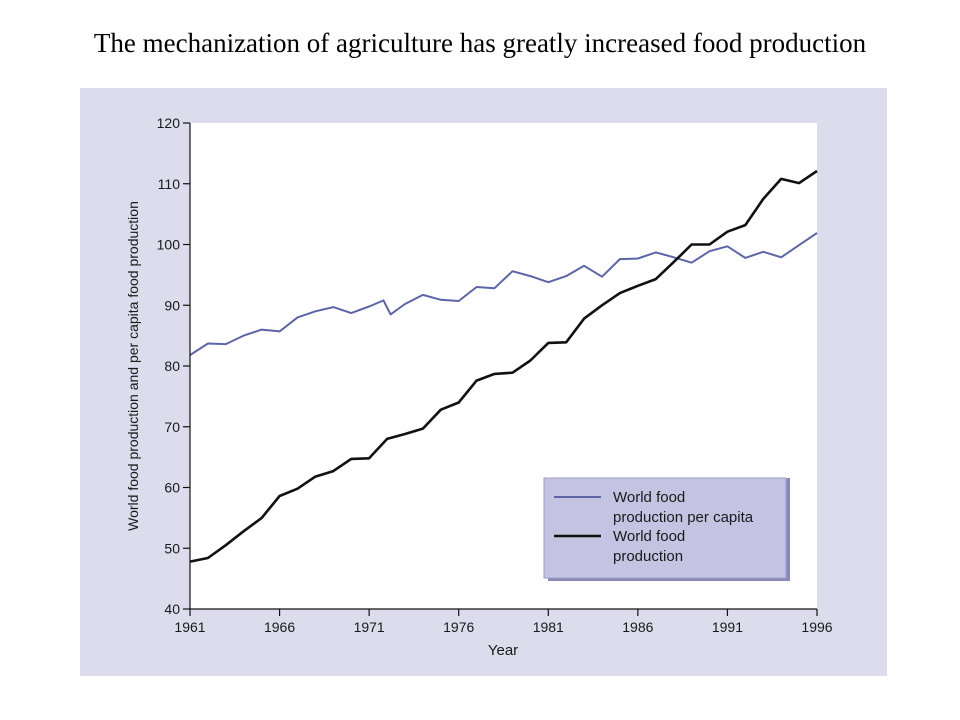  What do you see at coordinates (172, 305) in the screenshot?
I see `y-tick-label: 90` at bounding box center [172, 305].